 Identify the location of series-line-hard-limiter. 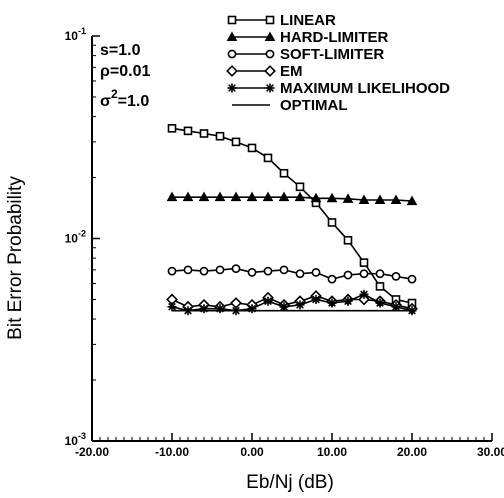
(292, 199).